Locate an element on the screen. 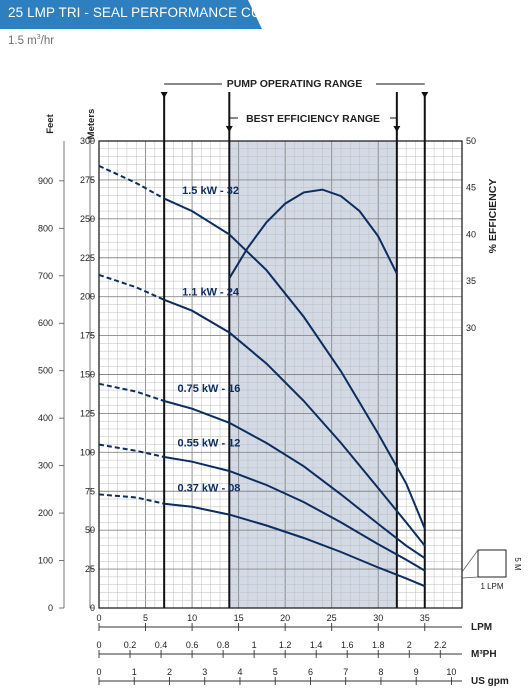  usgpm-tick-label: 3 is located at coordinates (204, 672).